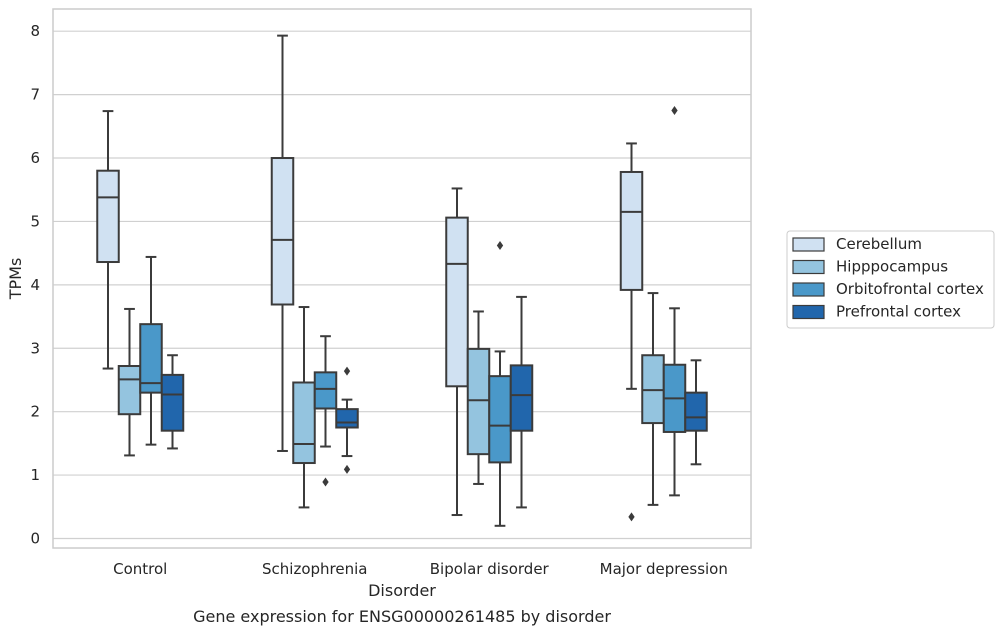 The image size is (1003, 634). What do you see at coordinates (664, 569) in the screenshot?
I see `x-tick-label: Major depression` at bounding box center [664, 569].